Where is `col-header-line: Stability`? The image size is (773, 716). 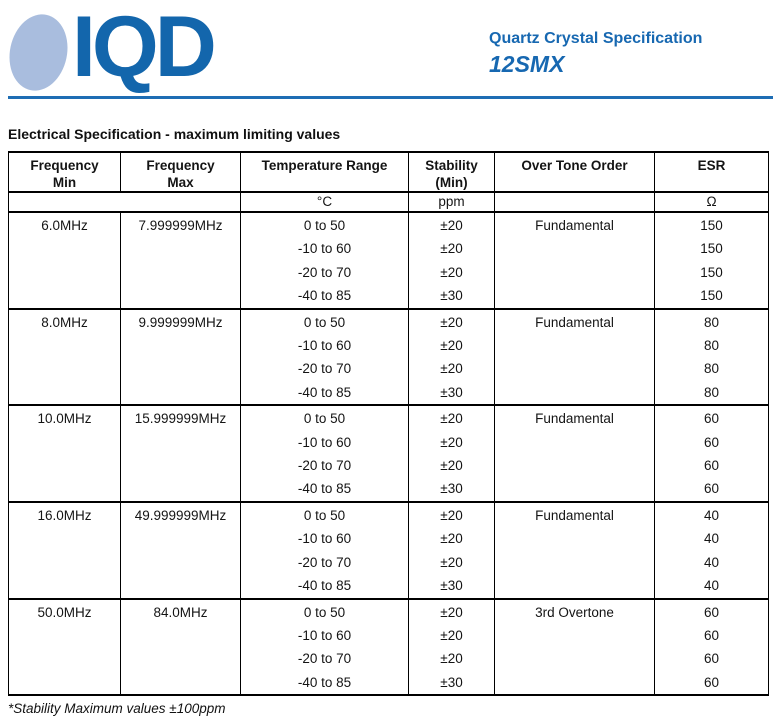 col-header-line: Stability is located at coordinates (451, 165).